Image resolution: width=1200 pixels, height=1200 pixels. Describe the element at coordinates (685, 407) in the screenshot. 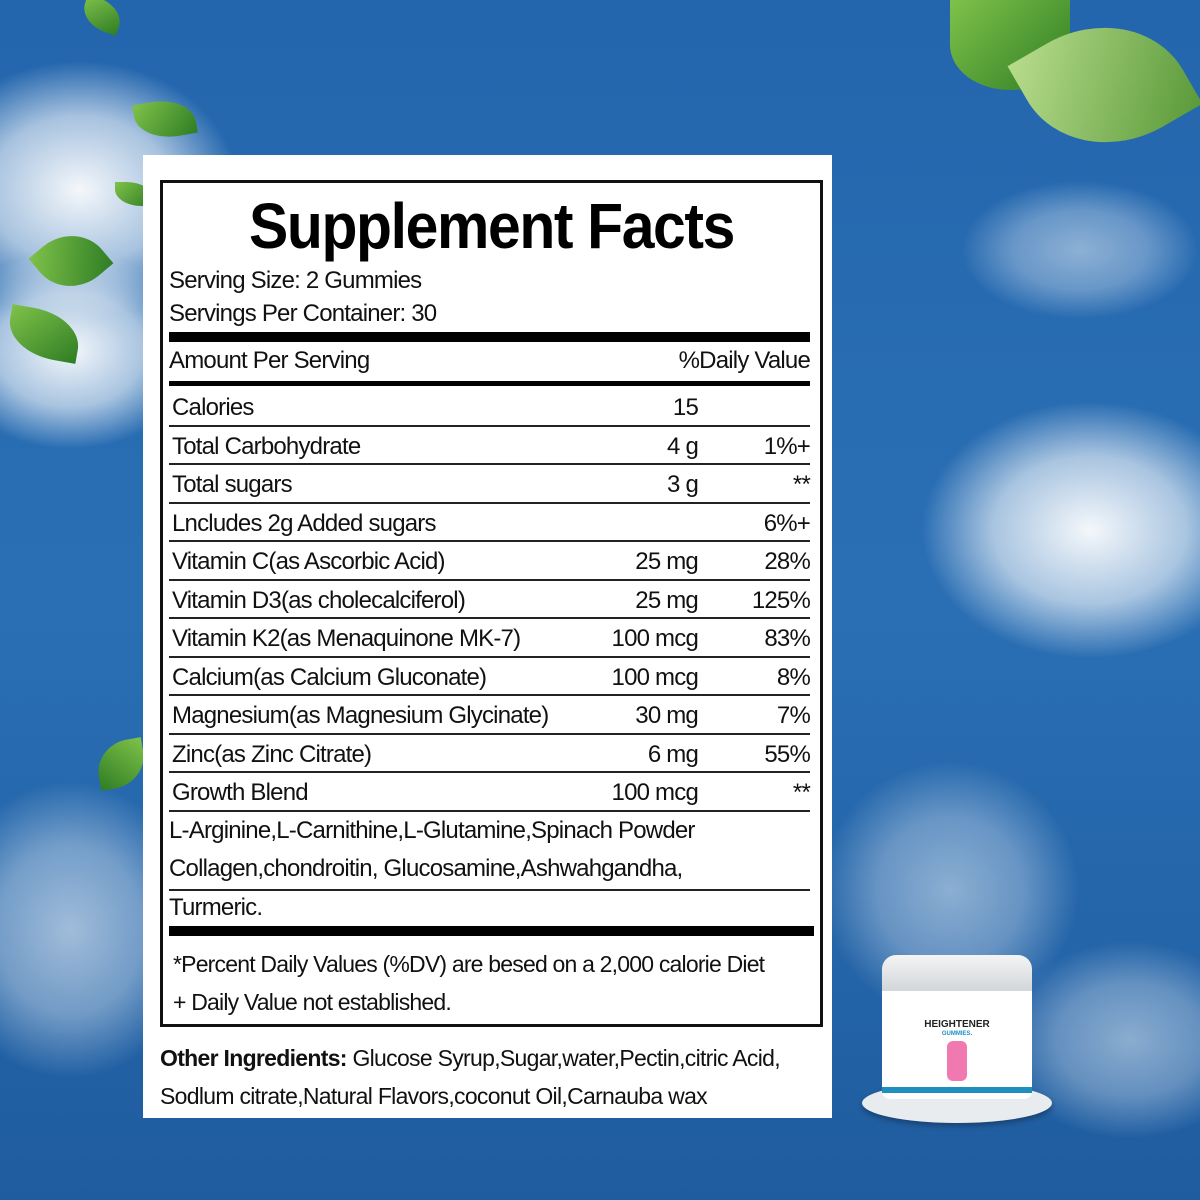

I see `nutrient-amount: 15` at that location.